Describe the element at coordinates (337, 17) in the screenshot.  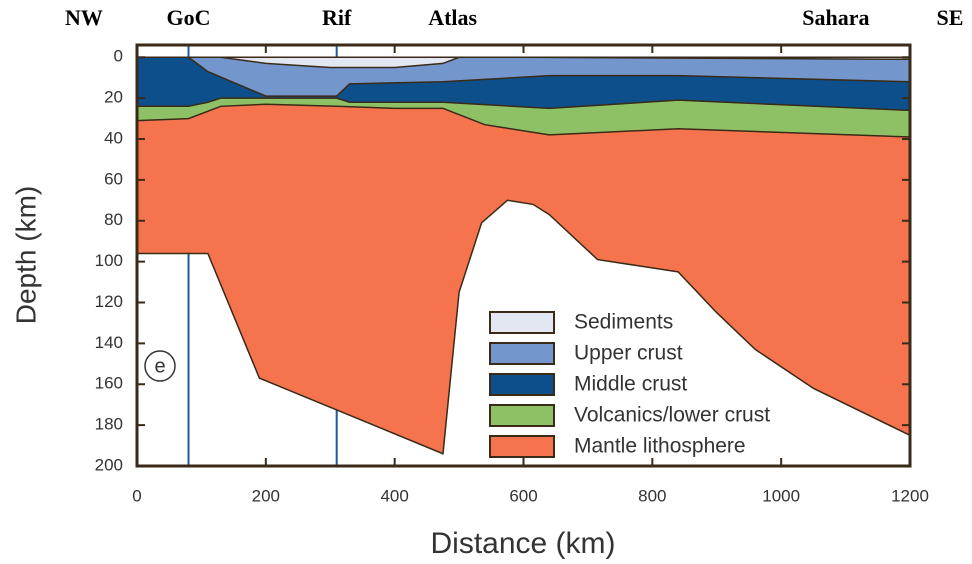
I see `section-label: Rif` at that location.